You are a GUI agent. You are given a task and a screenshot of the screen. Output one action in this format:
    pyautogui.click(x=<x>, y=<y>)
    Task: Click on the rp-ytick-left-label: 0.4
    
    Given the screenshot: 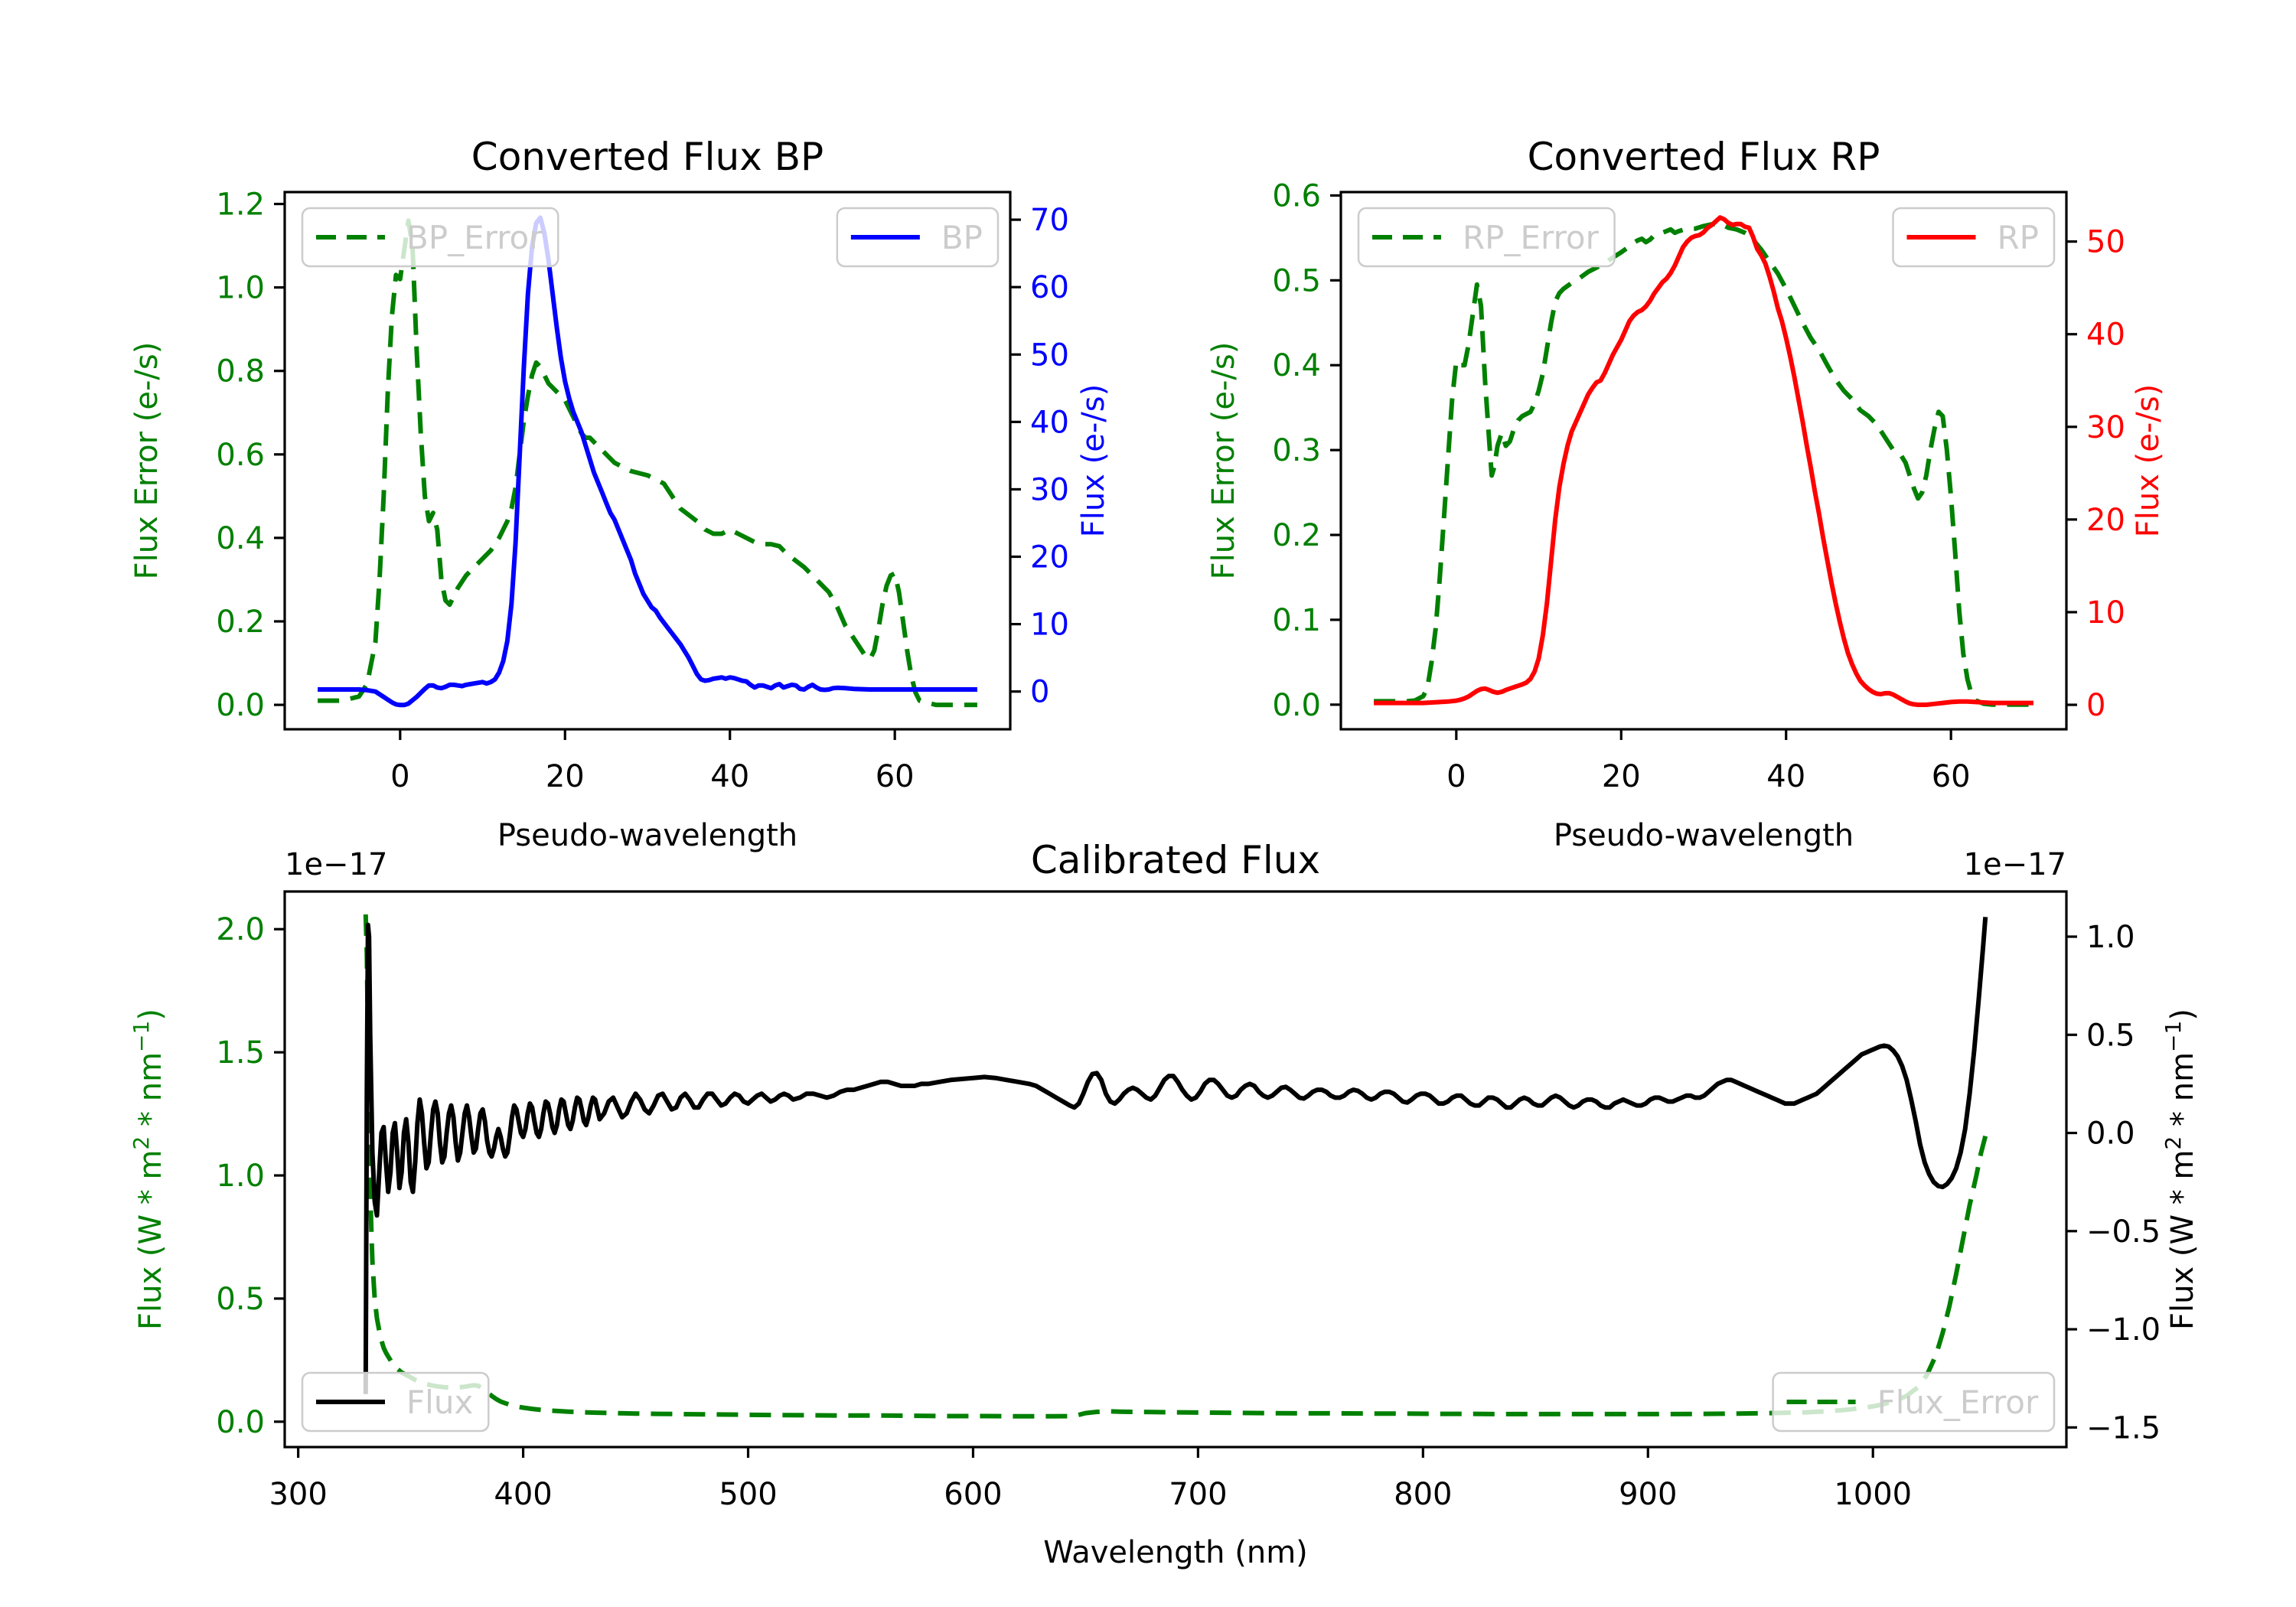 What is the action you would take?
    pyautogui.click(x=1296, y=365)
    